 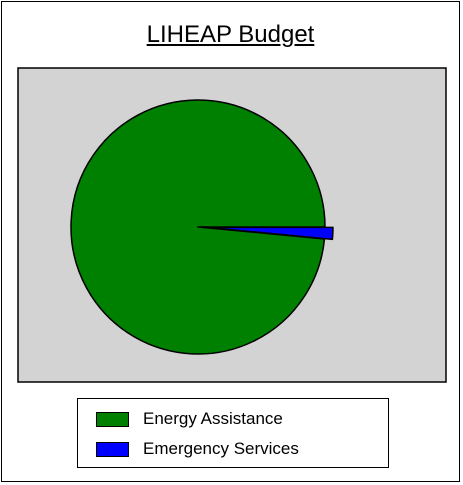 What do you see at coordinates (213, 418) in the screenshot?
I see `legend-label-energy-assistance: Energy Assistance` at bounding box center [213, 418].